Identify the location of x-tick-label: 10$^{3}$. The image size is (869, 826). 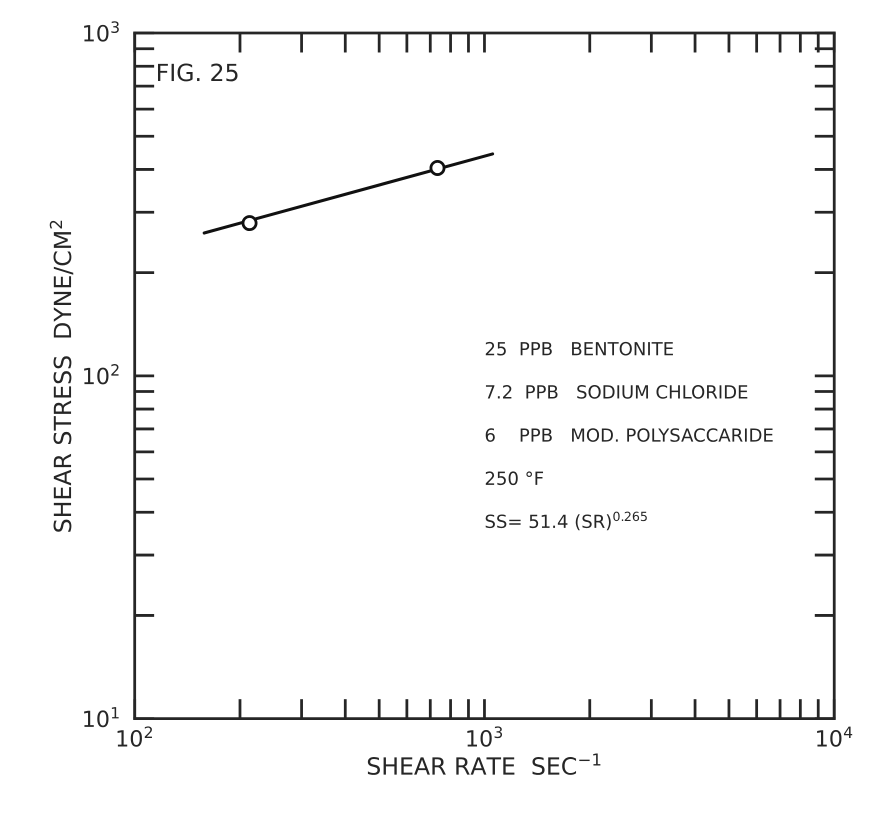
(484, 736).